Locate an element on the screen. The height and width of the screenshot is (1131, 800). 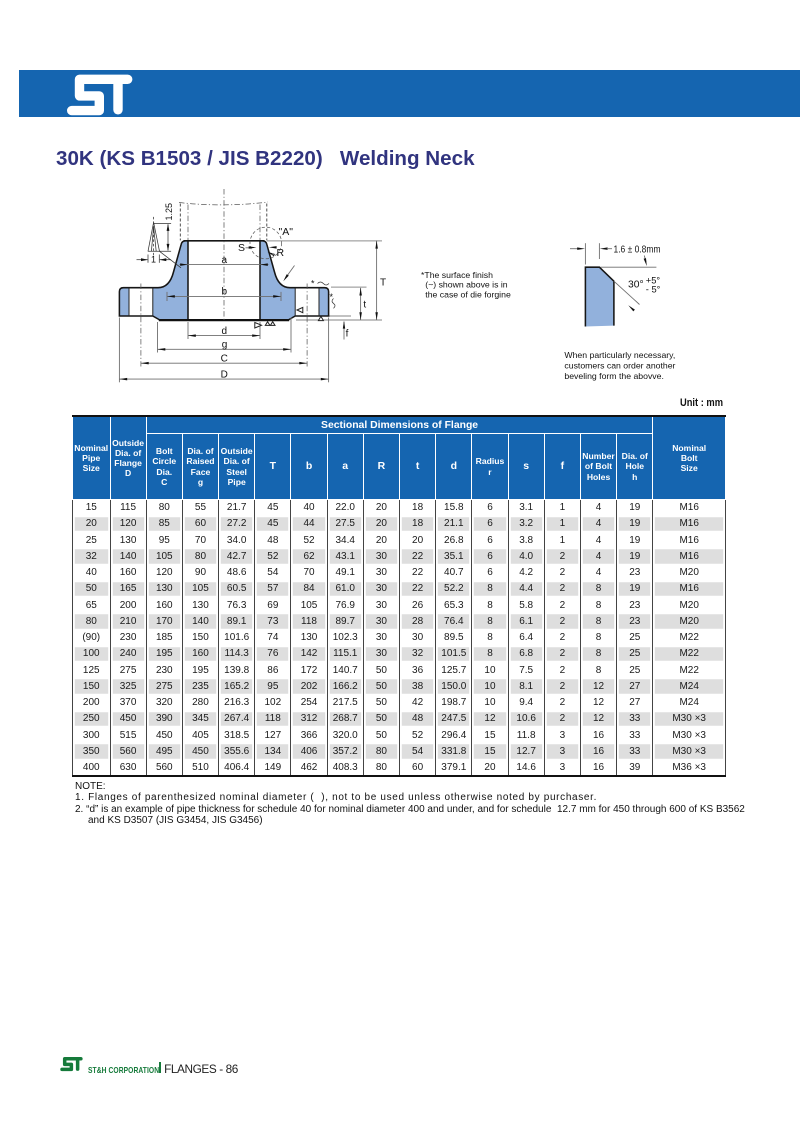
svg-text: S is located at coordinates (241, 248).